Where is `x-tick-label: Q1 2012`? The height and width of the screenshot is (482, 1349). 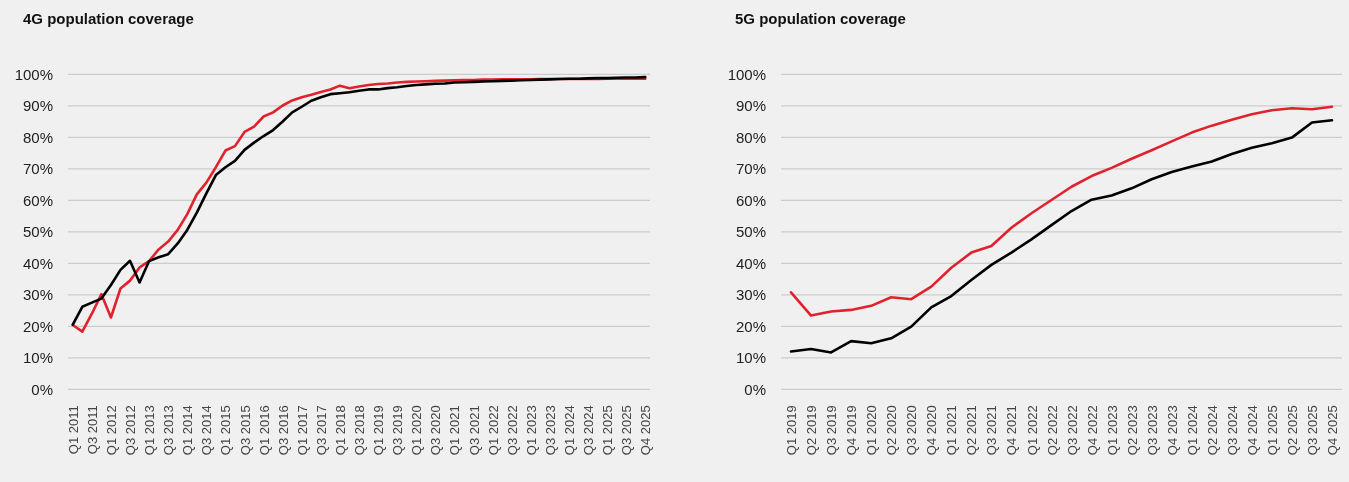
x-tick-label: Q1 2012 is located at coordinates (111, 430).